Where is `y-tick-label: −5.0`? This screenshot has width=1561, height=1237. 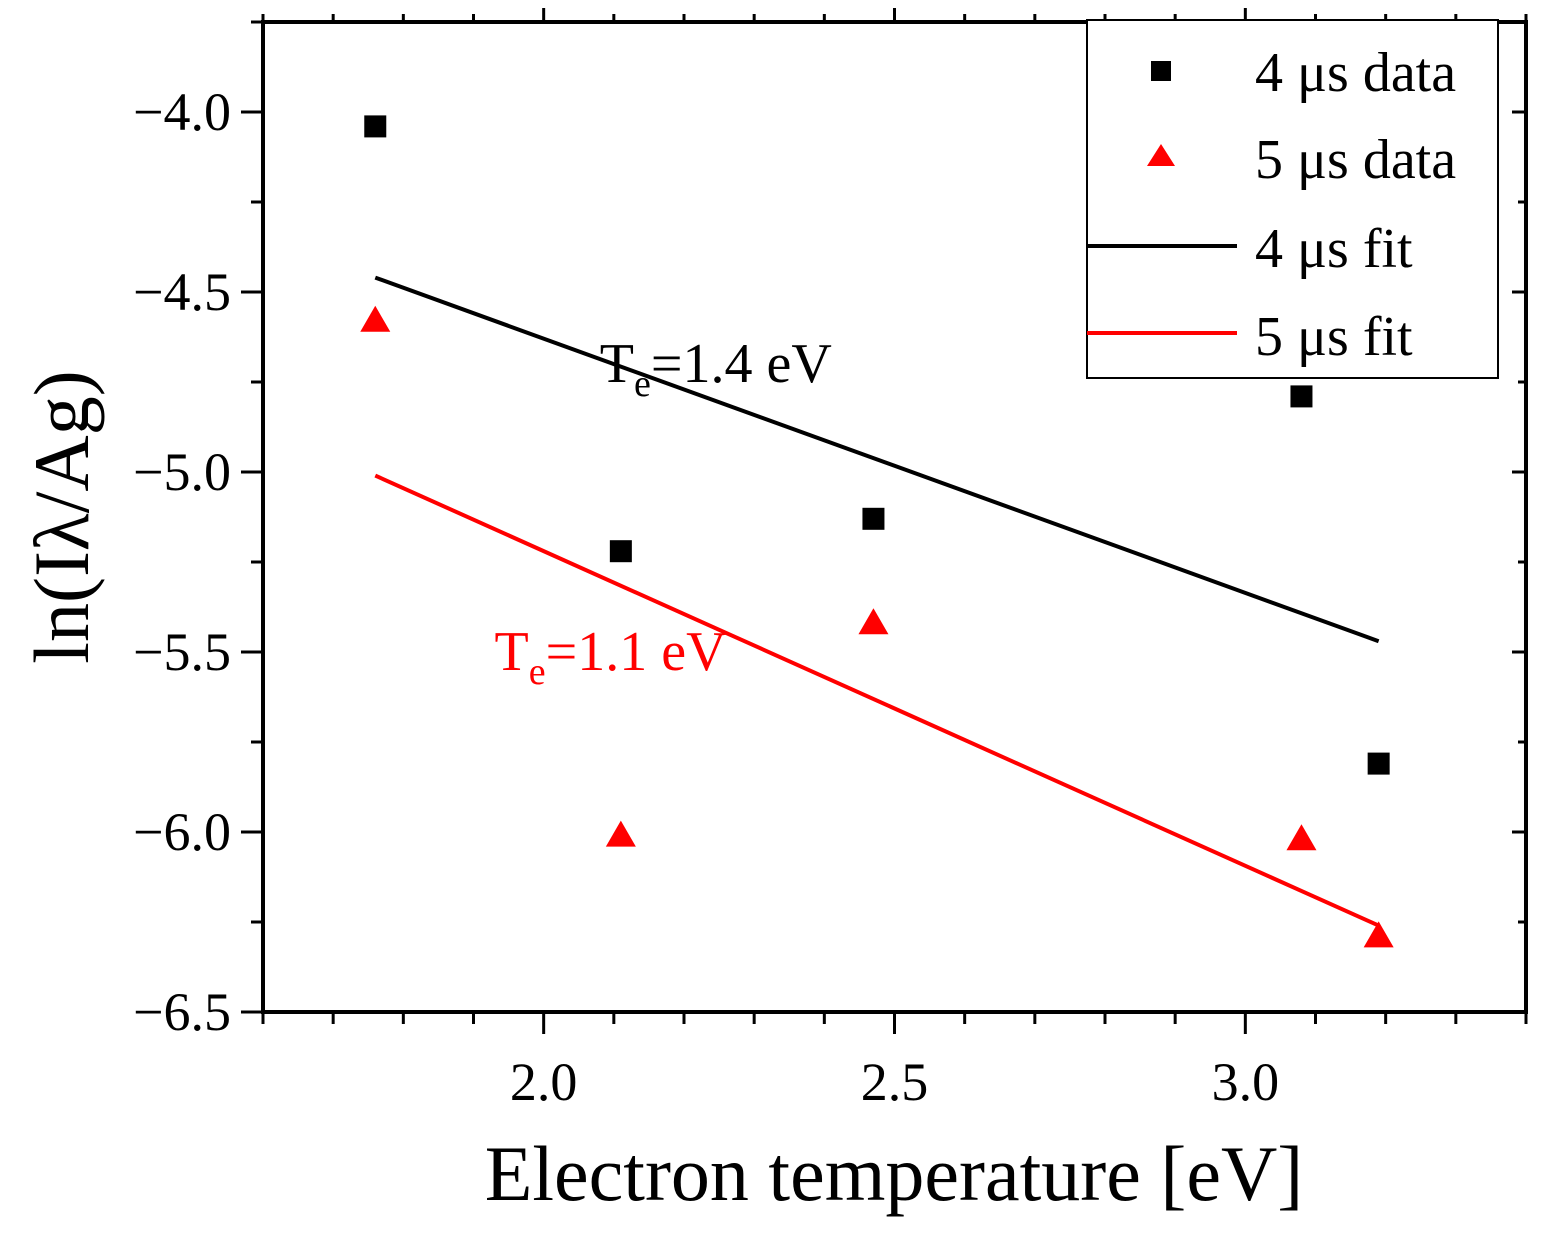
y-tick-label: −5.0 is located at coordinates (182, 472).